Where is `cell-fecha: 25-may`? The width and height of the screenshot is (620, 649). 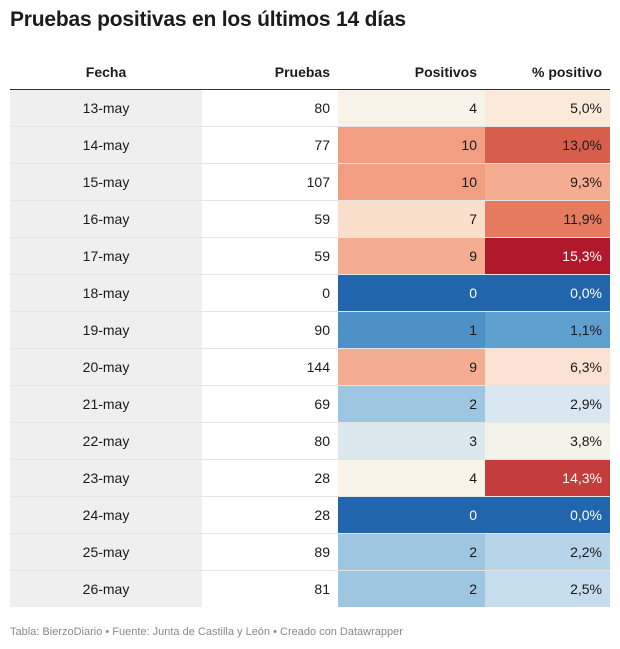 cell-fecha: 25-may is located at coordinates (106, 552).